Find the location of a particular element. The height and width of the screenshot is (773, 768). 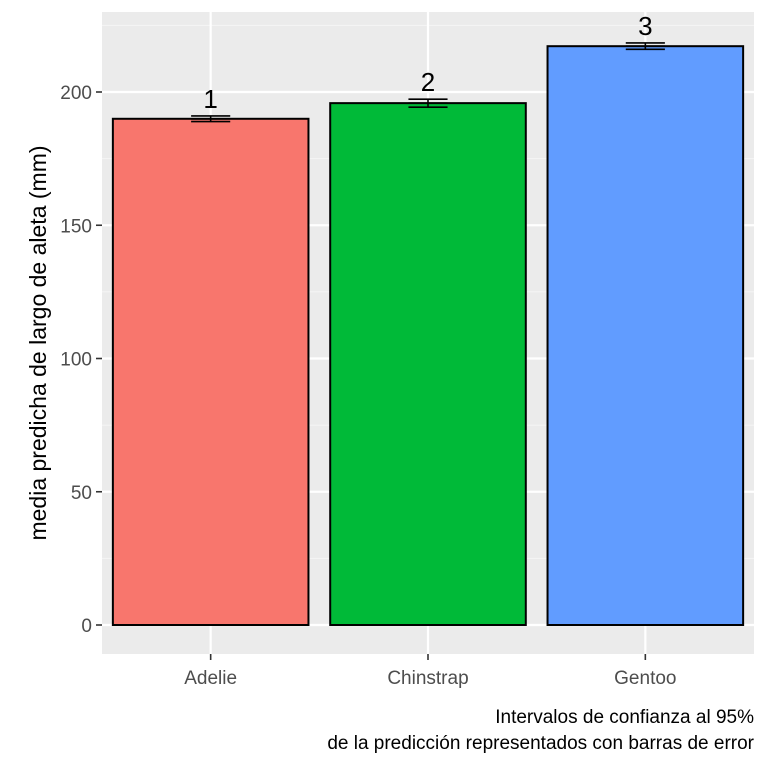

y-tick-label: 200 is located at coordinates (76, 93).